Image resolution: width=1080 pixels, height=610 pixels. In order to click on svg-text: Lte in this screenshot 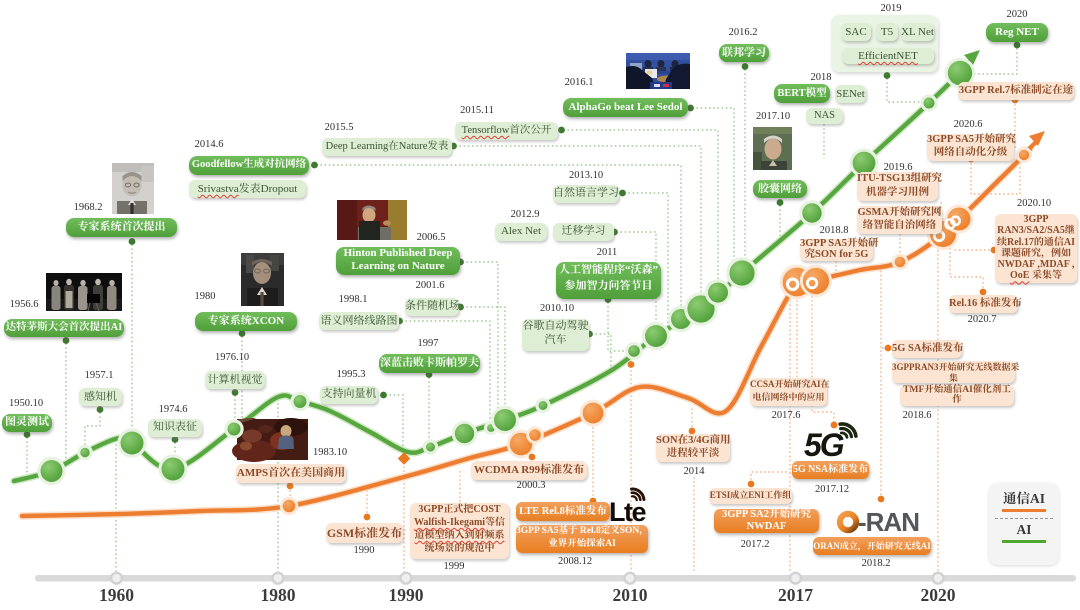, I will do `click(627, 512)`.